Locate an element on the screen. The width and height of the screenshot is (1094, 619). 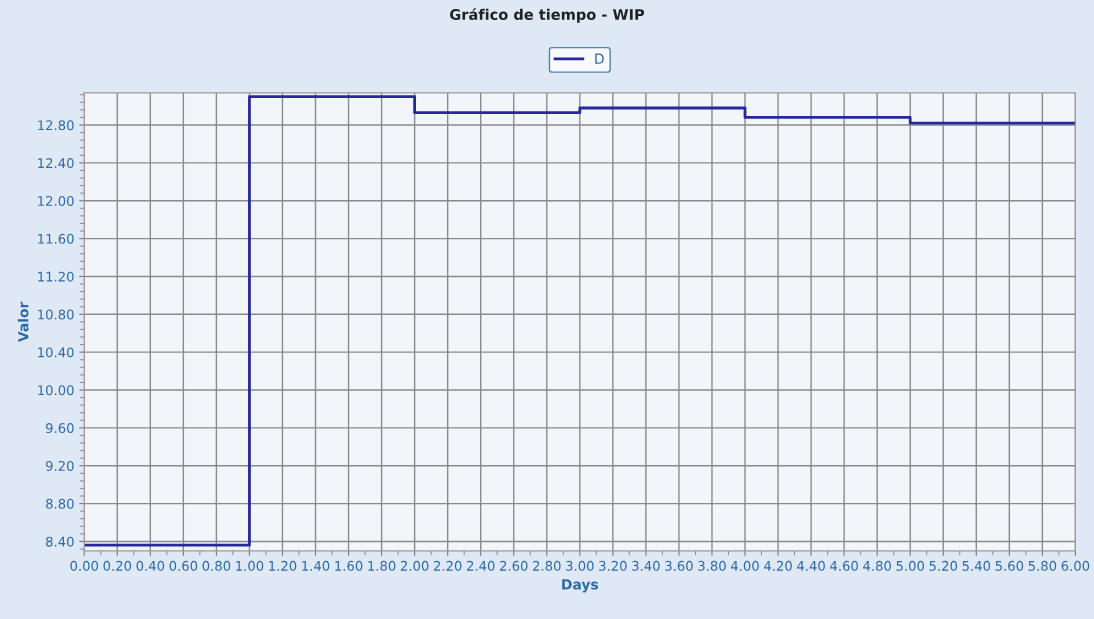
x-tick-label: 0.60 is located at coordinates (183, 565).